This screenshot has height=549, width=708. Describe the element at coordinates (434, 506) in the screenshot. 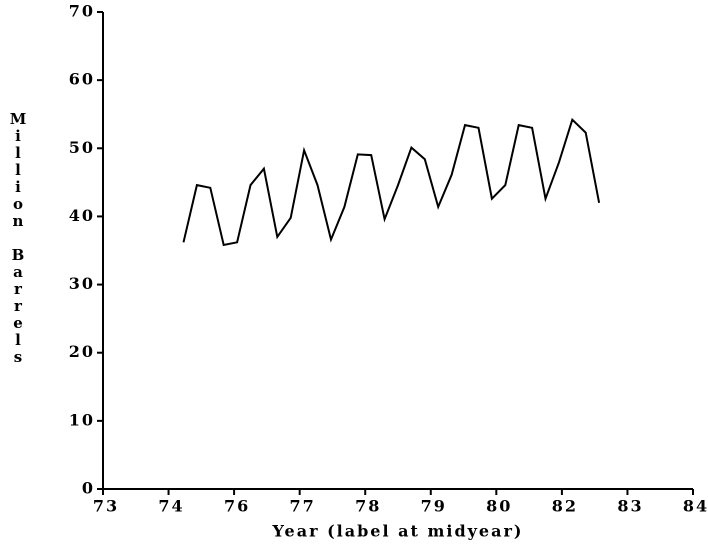

I see `x-tick-label: 79` at that location.